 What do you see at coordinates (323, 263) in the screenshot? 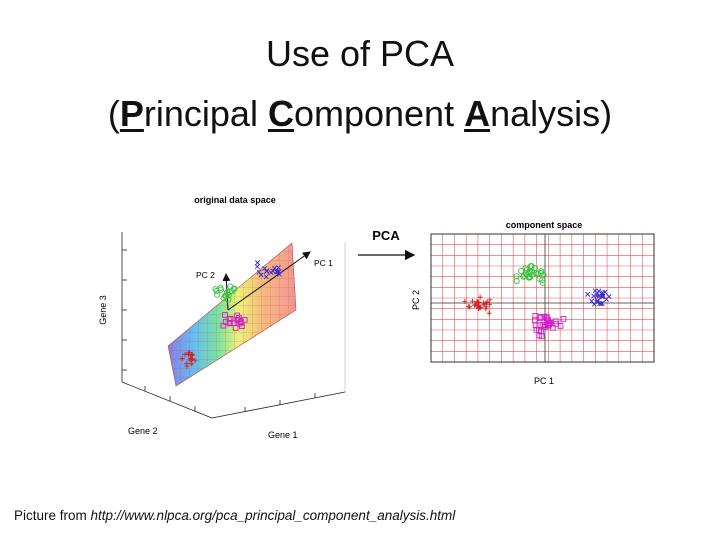
I see `pc1-label-left: PC 1` at bounding box center [323, 263].